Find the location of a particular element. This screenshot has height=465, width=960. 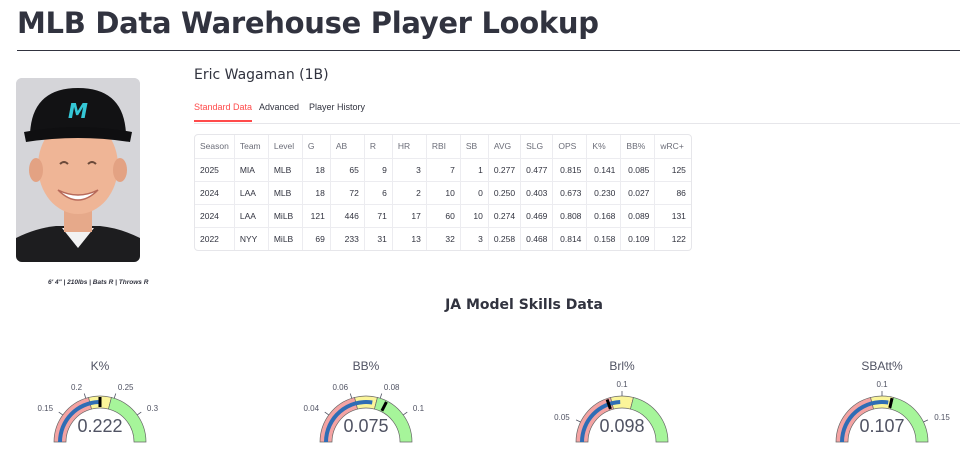

table-cell: 69 is located at coordinates (316, 238).